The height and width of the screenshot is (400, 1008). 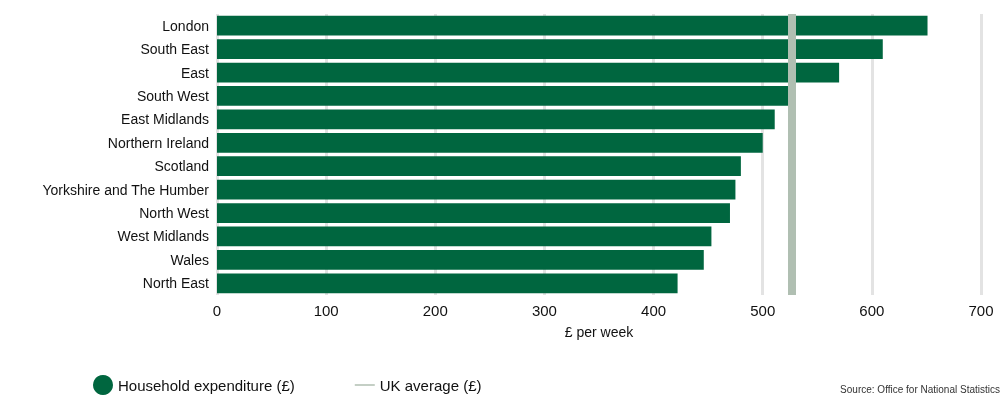 I want to click on x-tick-label: 200, so click(x=435, y=310).